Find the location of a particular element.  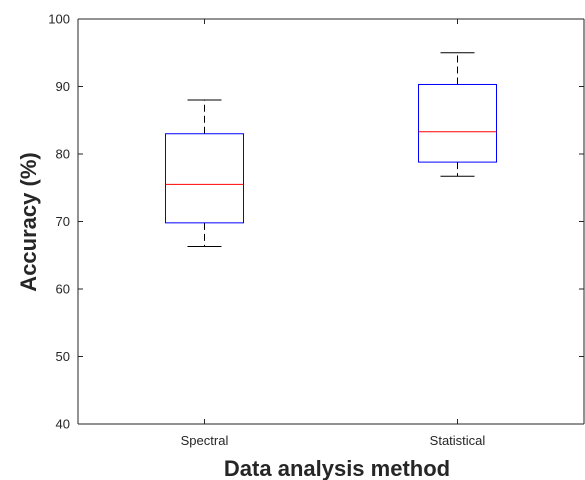

y-tick-label: 80 is located at coordinates (63, 154).